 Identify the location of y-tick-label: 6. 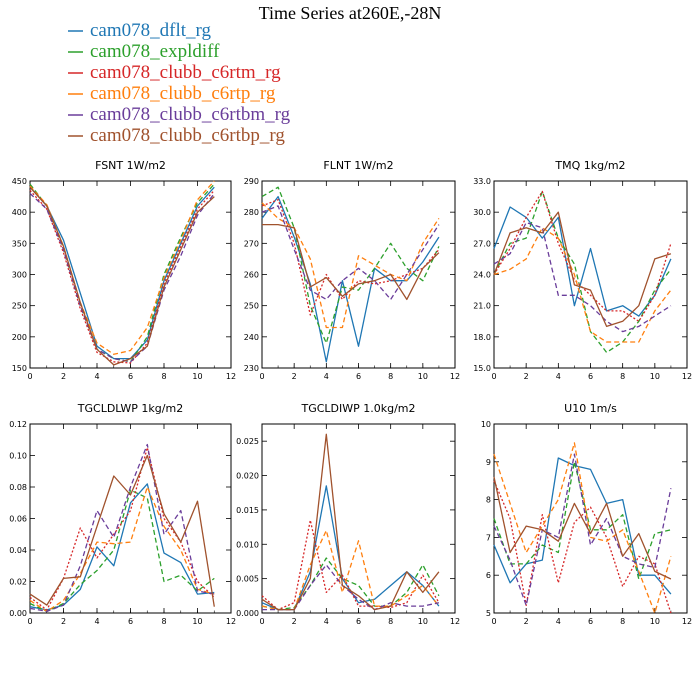
(488, 575).